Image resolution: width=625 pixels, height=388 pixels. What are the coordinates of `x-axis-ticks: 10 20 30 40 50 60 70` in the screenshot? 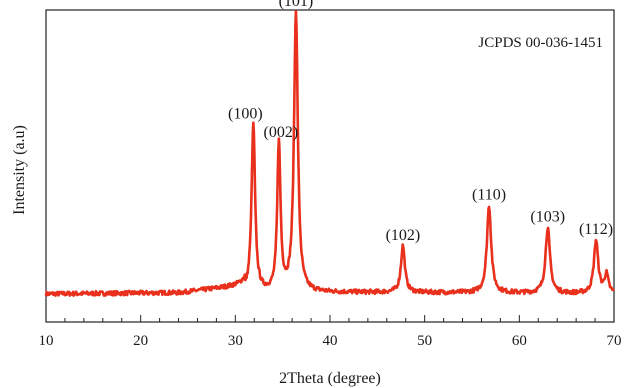 It's located at (330, 332).